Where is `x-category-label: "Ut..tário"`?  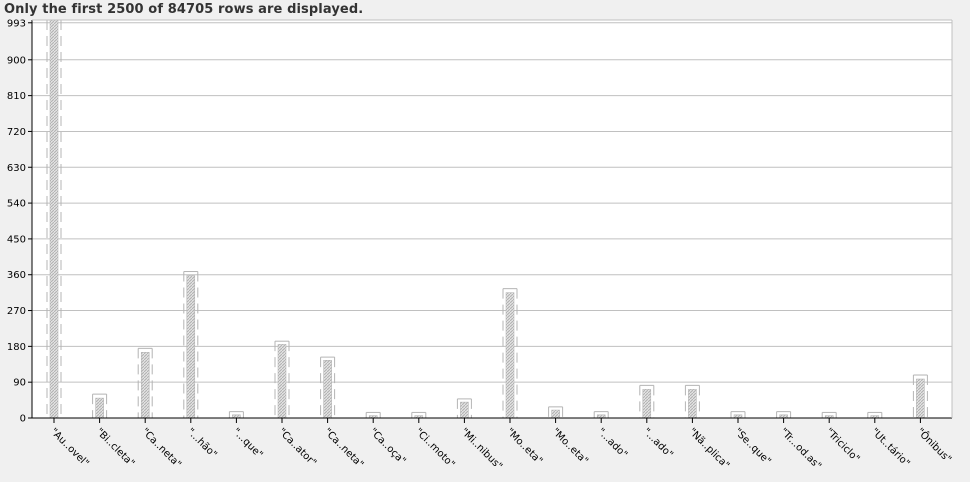
x-category-label: "Ut..tário" is located at coordinates (891, 448).